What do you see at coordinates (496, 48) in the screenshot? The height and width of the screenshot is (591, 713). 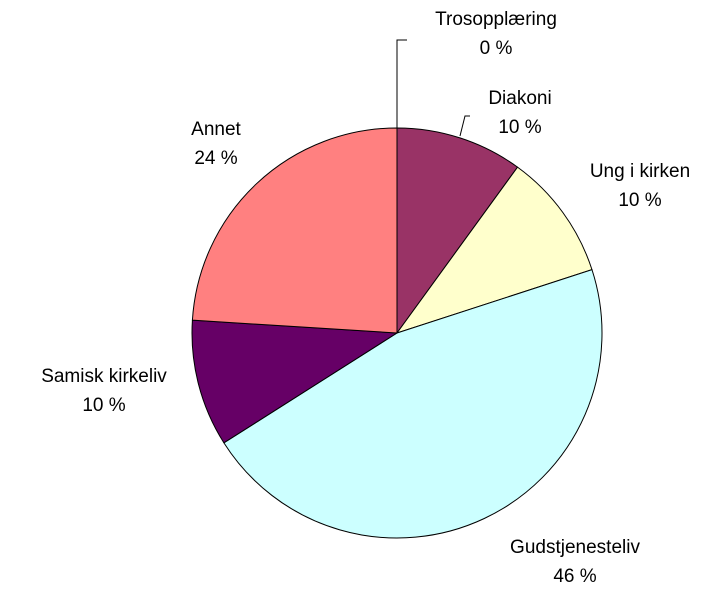 I see `slice-value-label: 0 %` at bounding box center [496, 48].